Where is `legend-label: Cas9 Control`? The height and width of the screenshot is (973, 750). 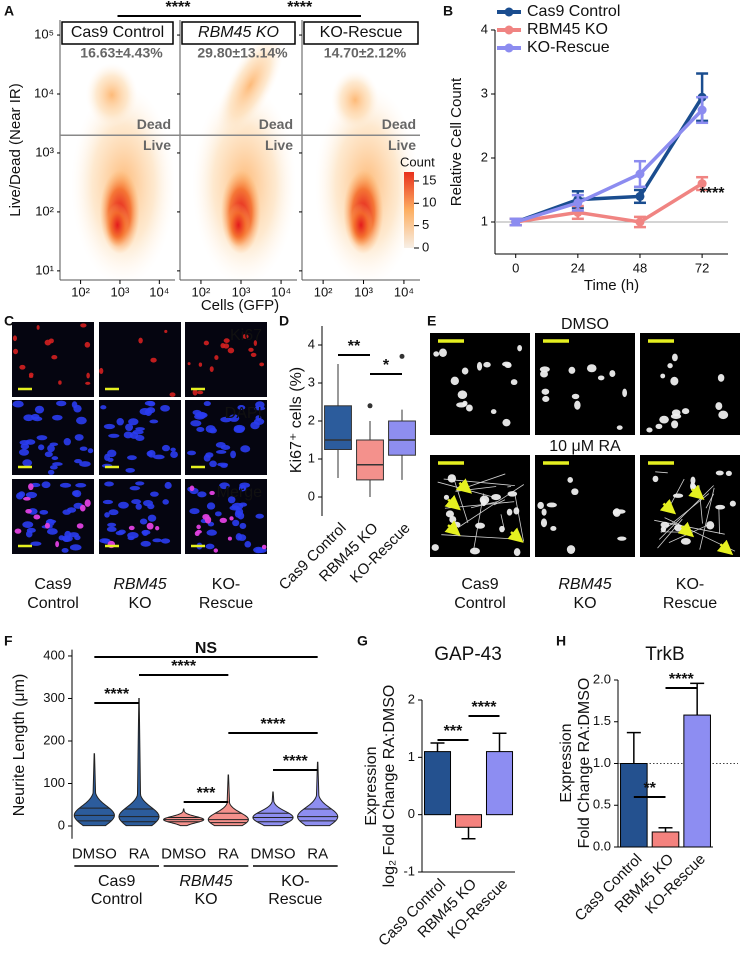 legend-label: Cas9 Control is located at coordinates (573, 11).